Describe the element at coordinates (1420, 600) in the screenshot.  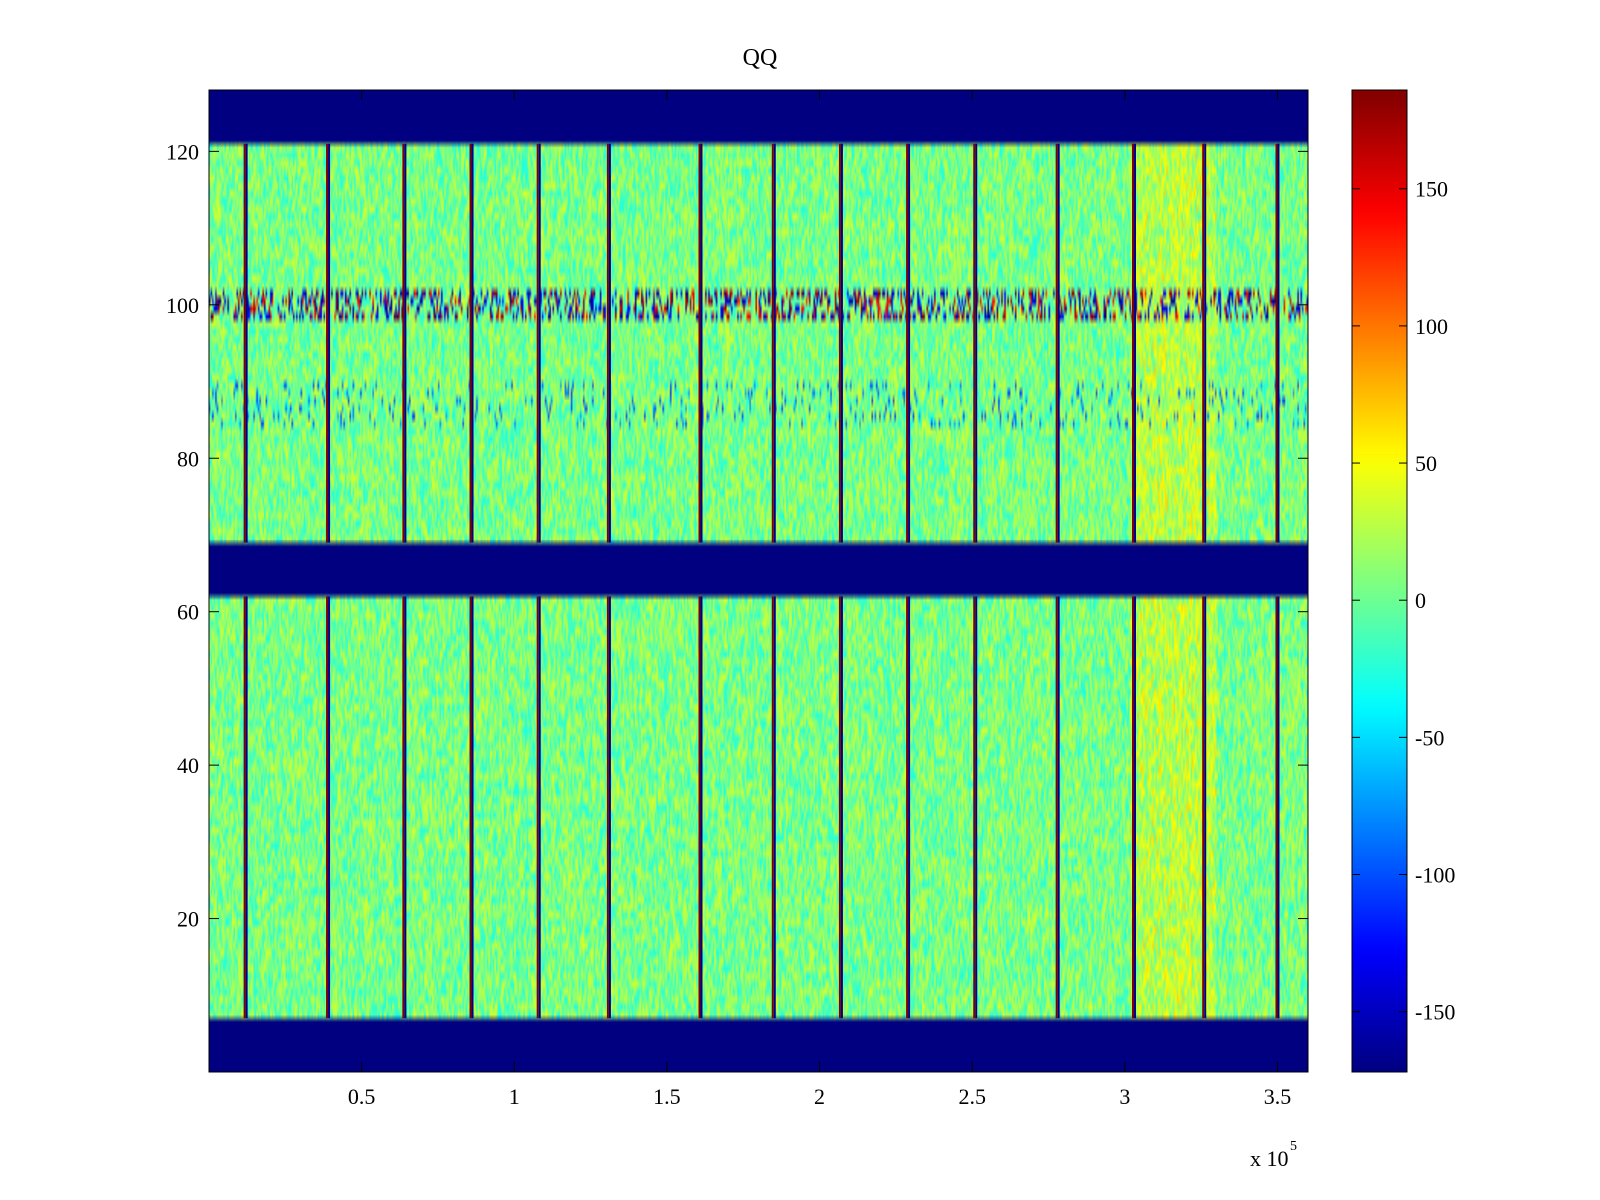
I see `colorbar-tick-label: 0` at that location.